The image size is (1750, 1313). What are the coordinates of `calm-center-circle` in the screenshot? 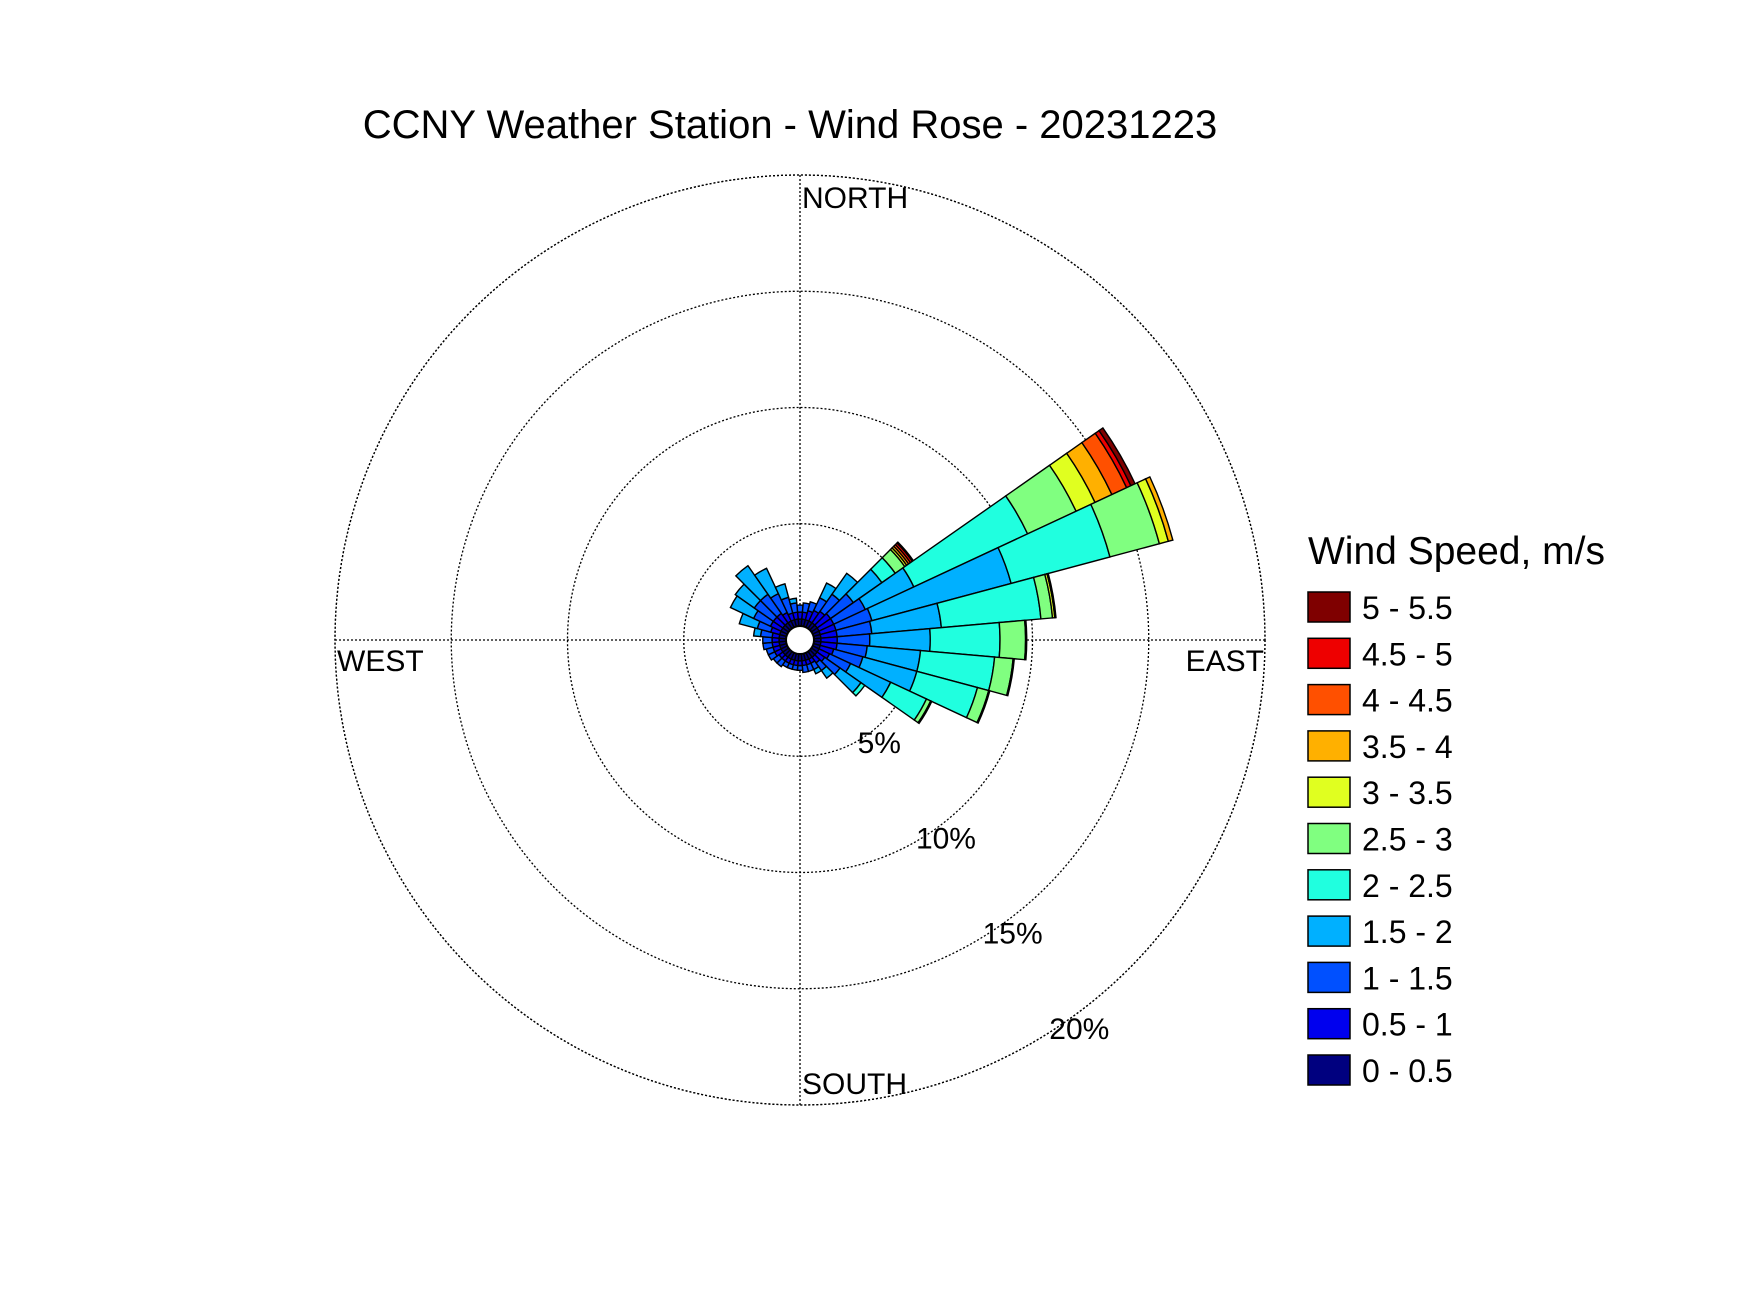 It's located at (800, 640).